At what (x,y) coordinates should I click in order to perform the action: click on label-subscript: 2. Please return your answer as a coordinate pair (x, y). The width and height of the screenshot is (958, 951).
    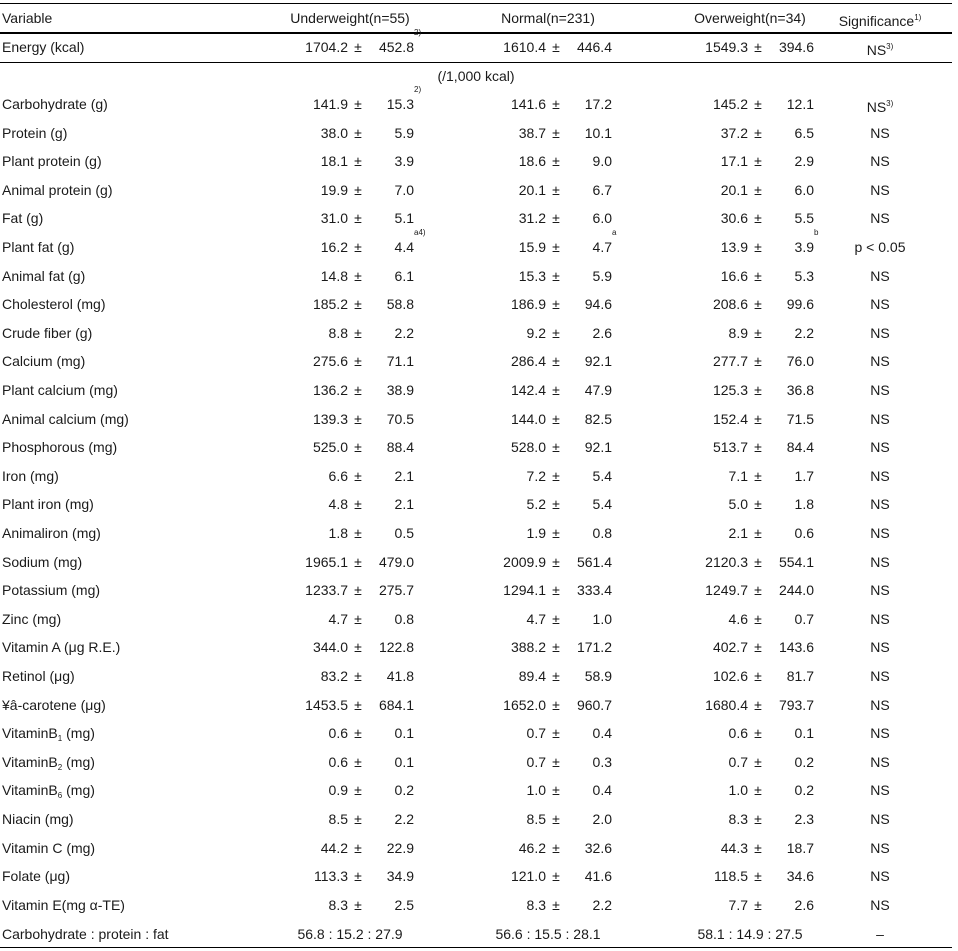
    Looking at the image, I should click on (60, 767).